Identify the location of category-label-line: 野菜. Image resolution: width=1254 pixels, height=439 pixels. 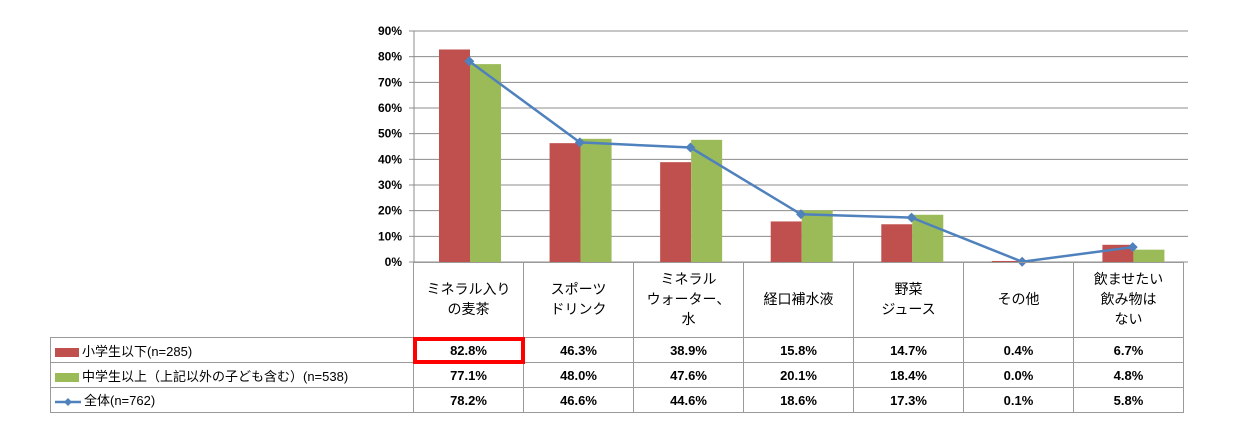
(908, 290).